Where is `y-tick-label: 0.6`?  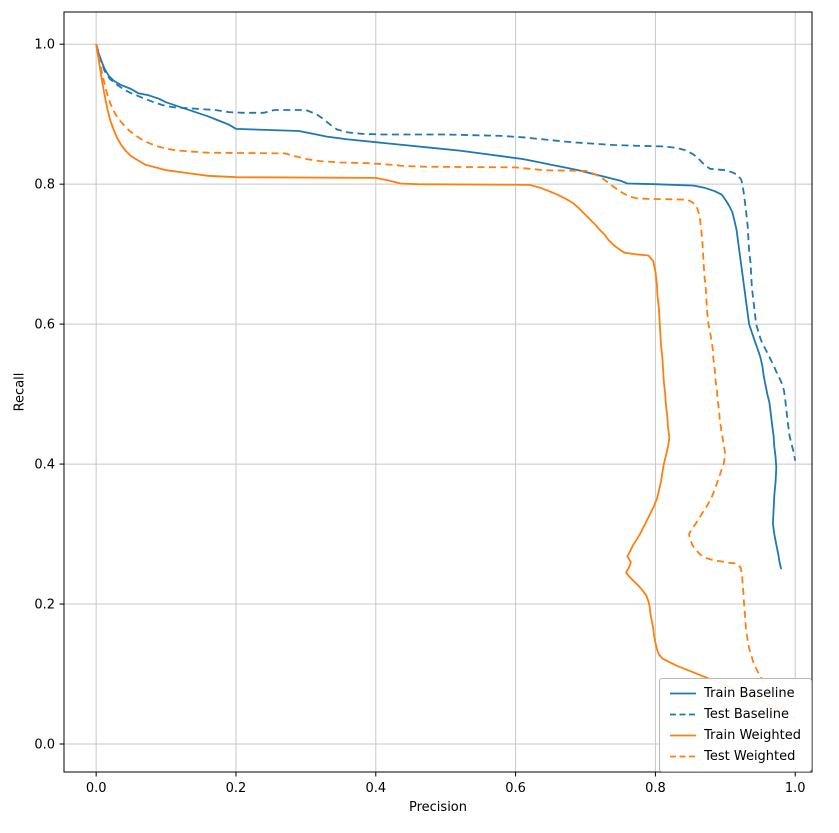 y-tick-label: 0.6 is located at coordinates (44, 325).